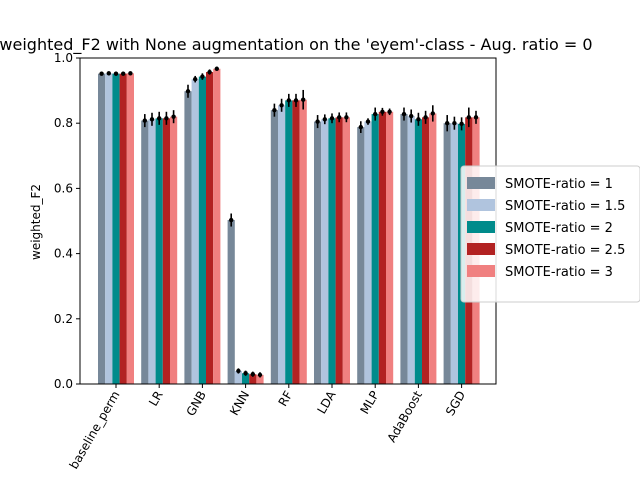 The width and height of the screenshot is (640, 480). Describe the element at coordinates (404, 416) in the screenshot. I see `x-tick-label: AdaBoost` at that location.